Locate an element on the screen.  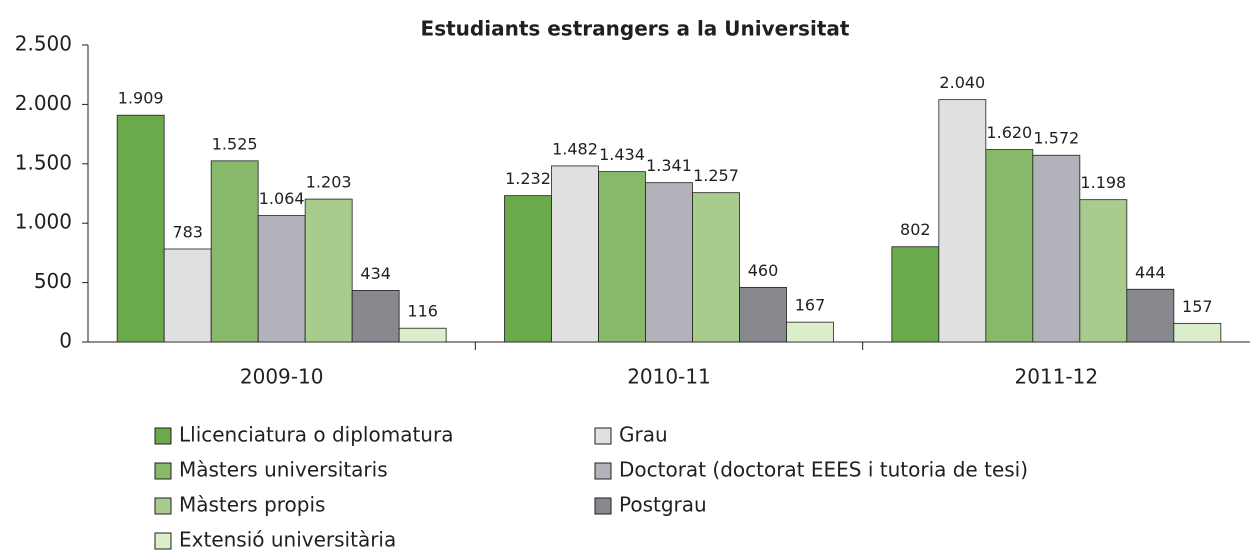
legend-label: Extensió universitària is located at coordinates (287, 540).